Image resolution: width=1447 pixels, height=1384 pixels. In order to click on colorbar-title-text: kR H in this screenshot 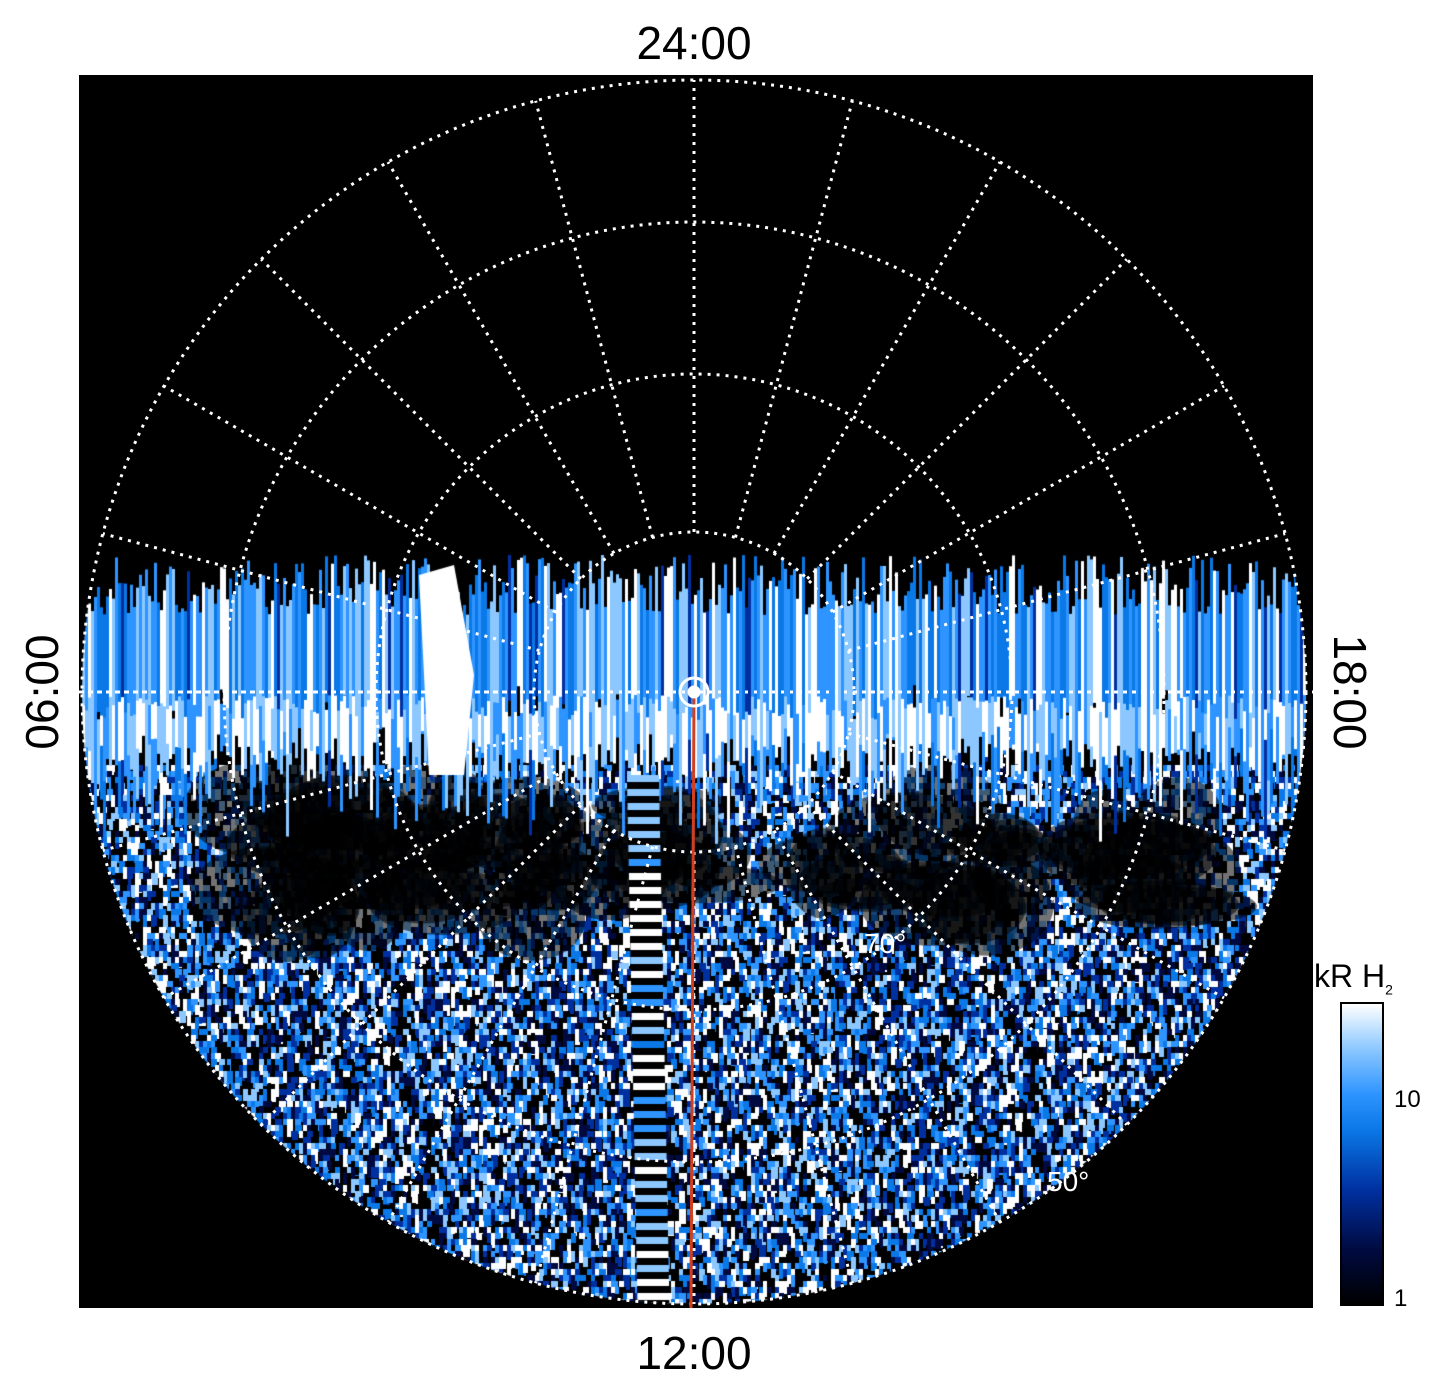, I will do `click(1350, 976)`.